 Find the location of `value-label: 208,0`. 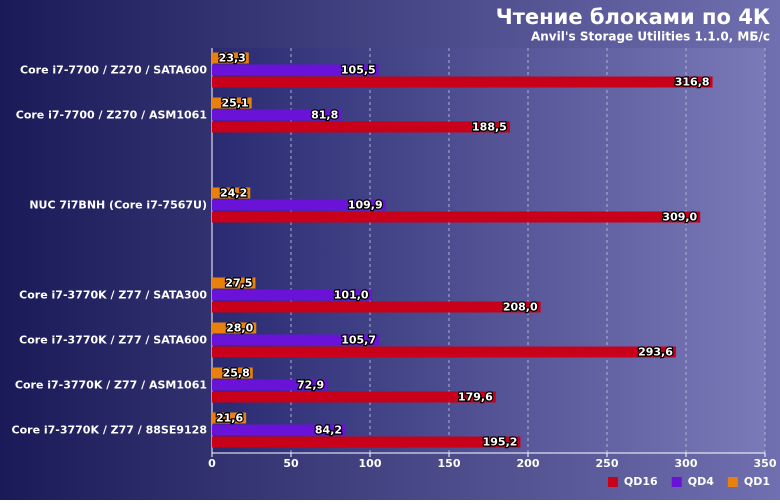

value-label: 208,0 is located at coordinates (520, 307).